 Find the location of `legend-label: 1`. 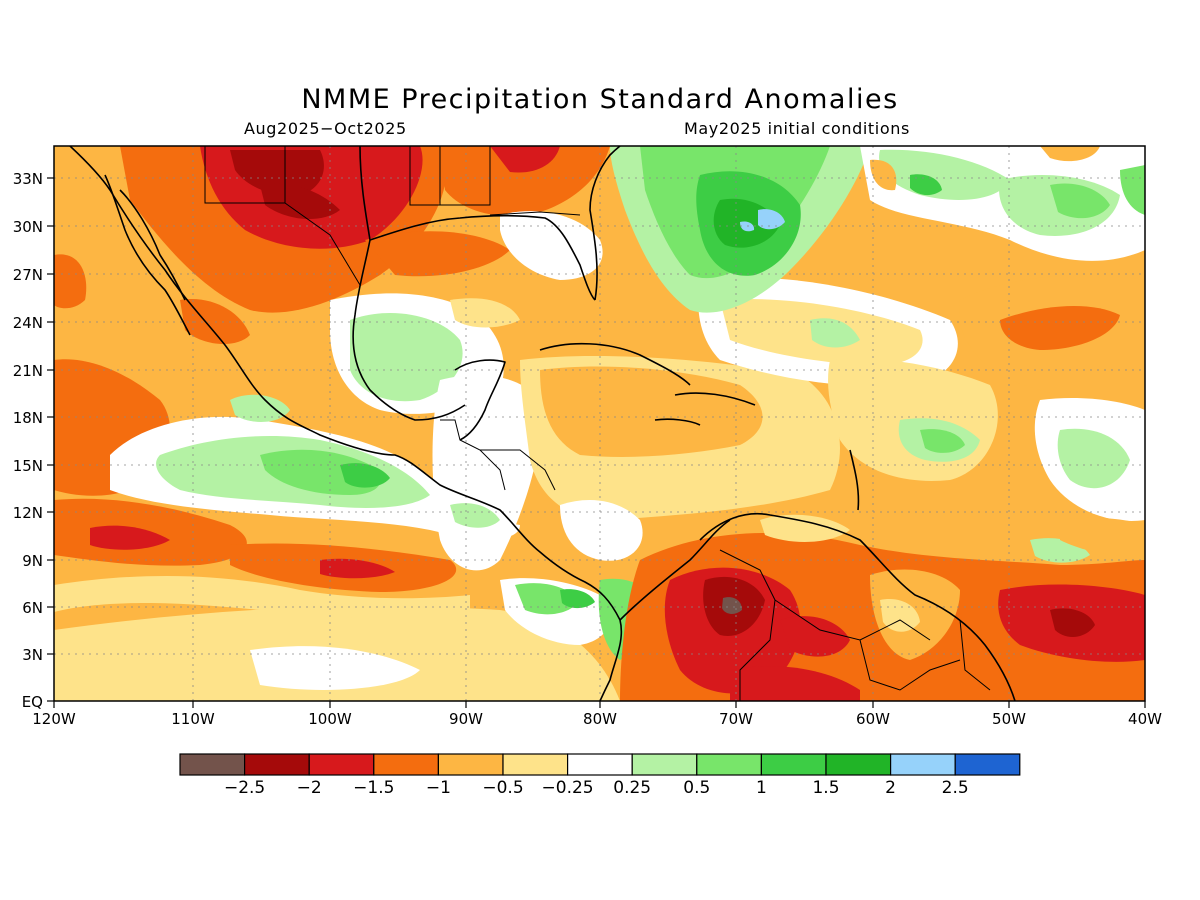

legend-label: 1 is located at coordinates (761, 788).